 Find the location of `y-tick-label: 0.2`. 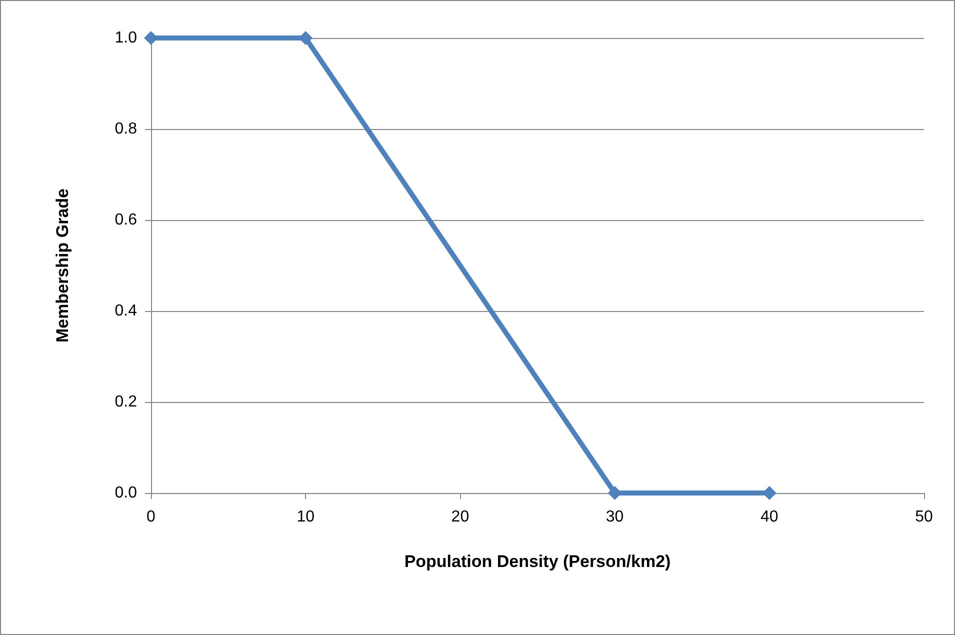

y-tick-label: 0.2 is located at coordinates (126, 402).